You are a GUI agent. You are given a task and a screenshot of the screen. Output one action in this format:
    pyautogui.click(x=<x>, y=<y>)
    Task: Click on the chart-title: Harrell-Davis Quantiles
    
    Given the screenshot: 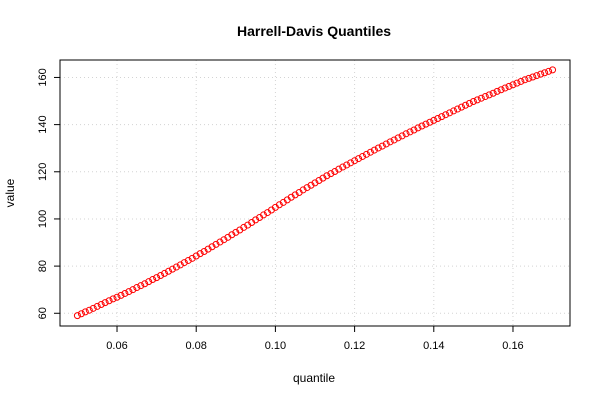 What is the action you would take?
    pyautogui.click(x=314, y=31)
    